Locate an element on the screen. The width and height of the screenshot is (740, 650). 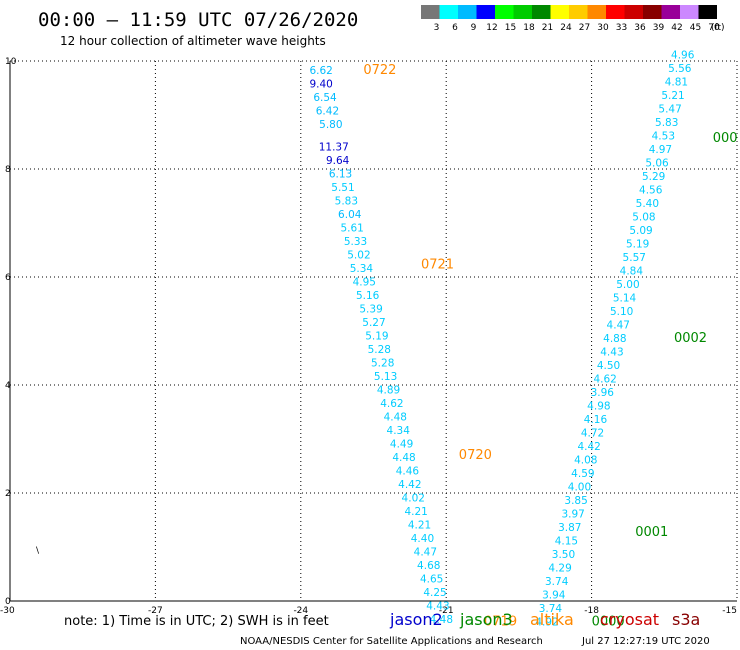
satellite-label: altika is located at coordinates (552, 619).